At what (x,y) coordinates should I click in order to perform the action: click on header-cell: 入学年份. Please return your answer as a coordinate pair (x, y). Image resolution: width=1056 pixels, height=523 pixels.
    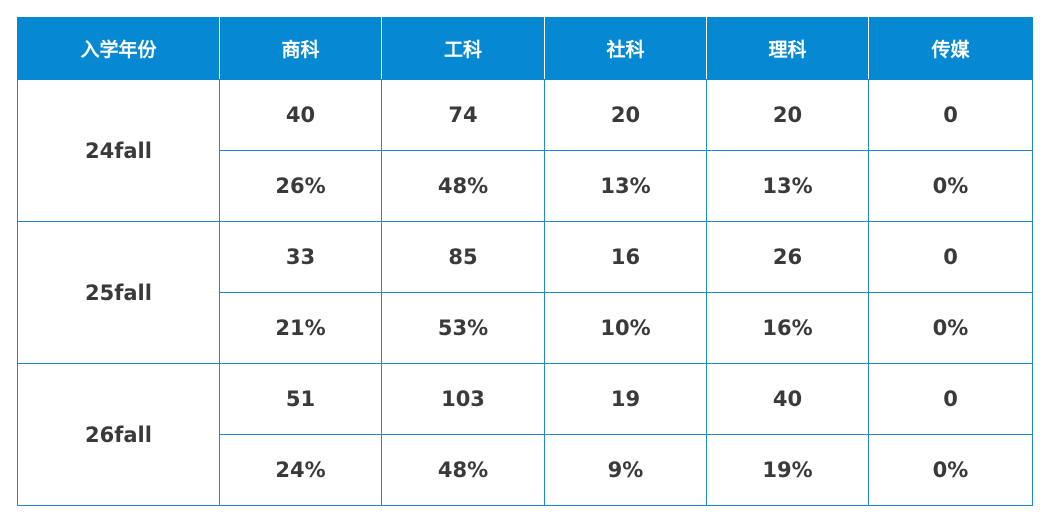
    Looking at the image, I should click on (118, 48).